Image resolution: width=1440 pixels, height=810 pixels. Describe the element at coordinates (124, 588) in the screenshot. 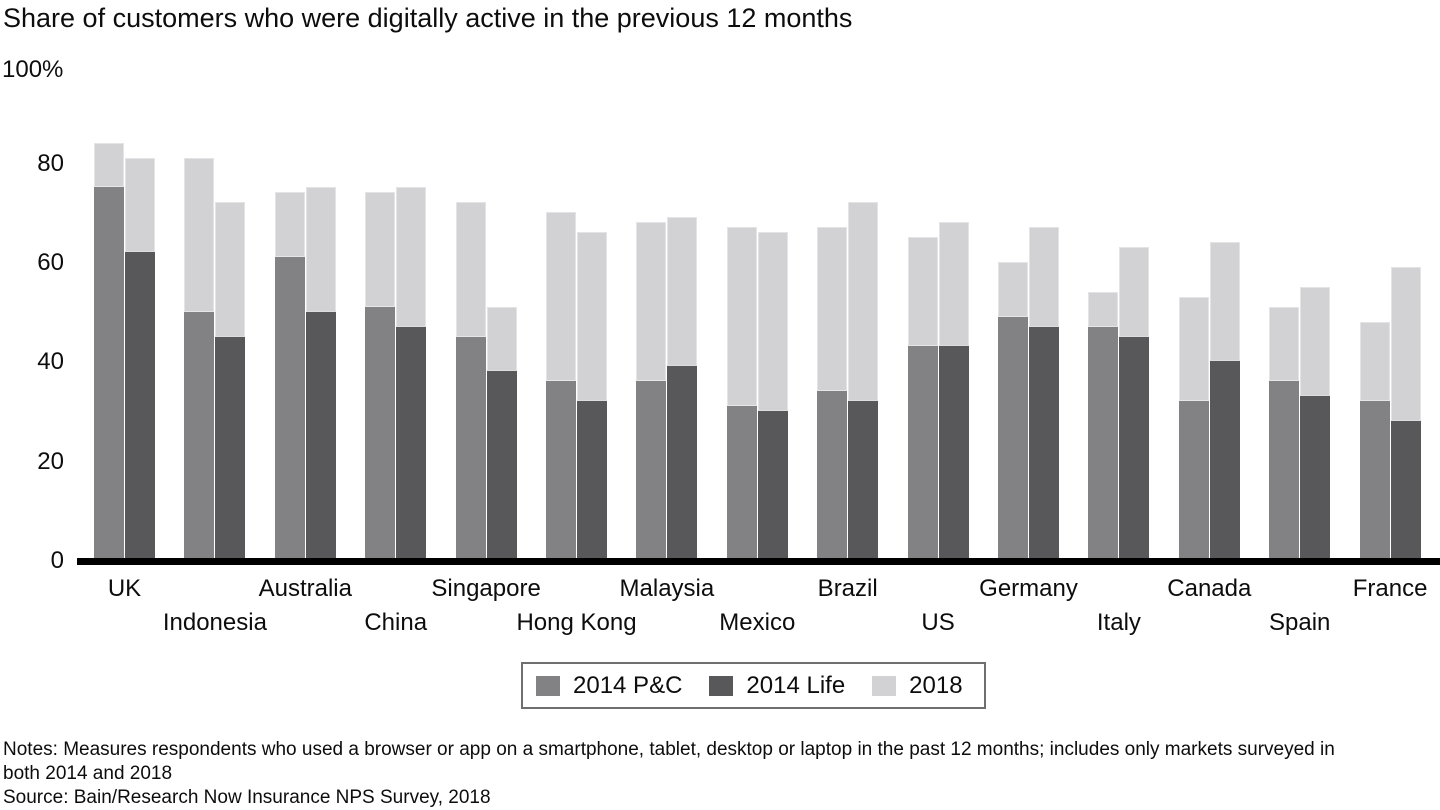

I see `x-label-uk: UK` at that location.